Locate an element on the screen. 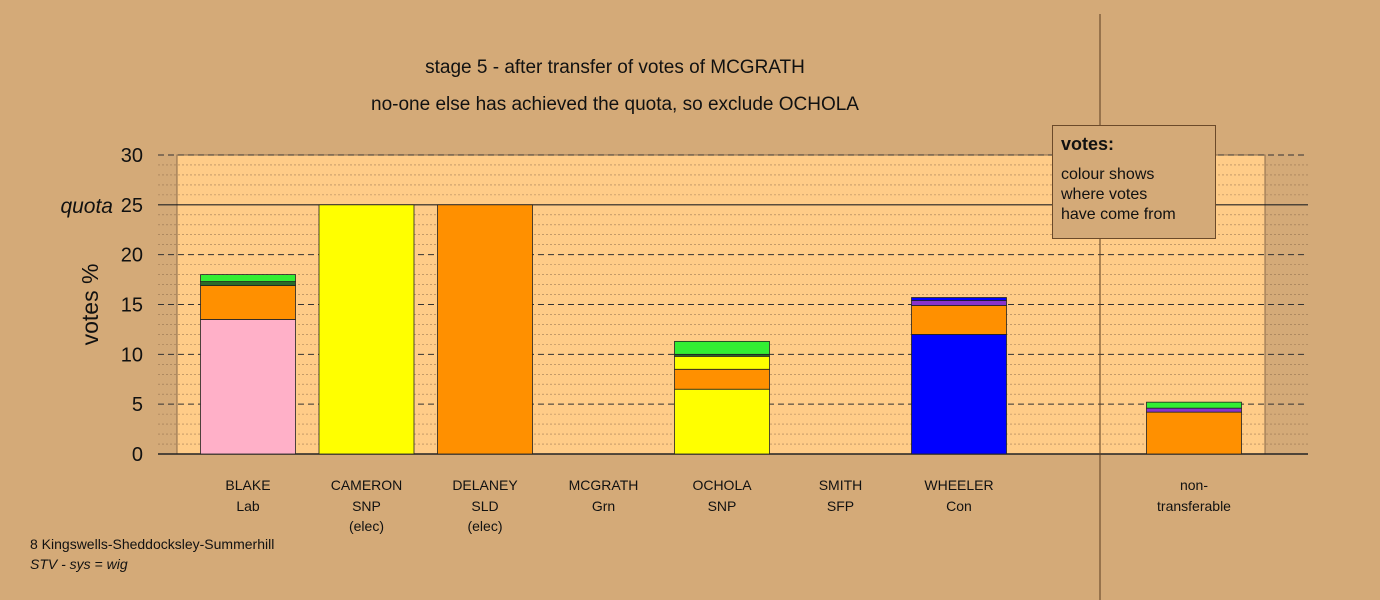  y-tick-label: 5 is located at coordinates (137, 405).